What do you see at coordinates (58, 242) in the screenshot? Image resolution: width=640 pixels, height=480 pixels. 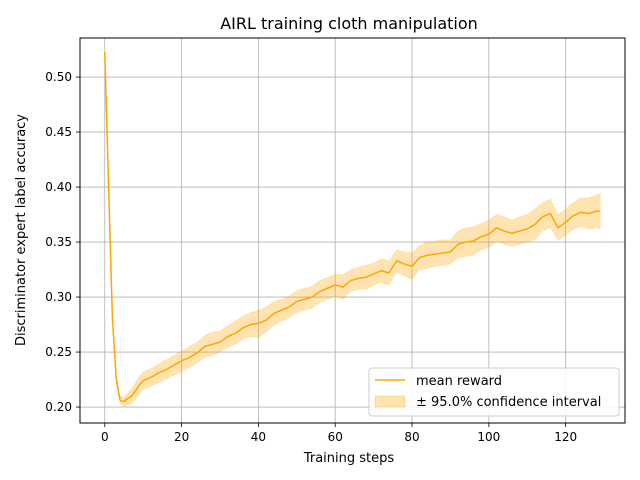 I see `y-tick-label: 0.35` at bounding box center [58, 242].